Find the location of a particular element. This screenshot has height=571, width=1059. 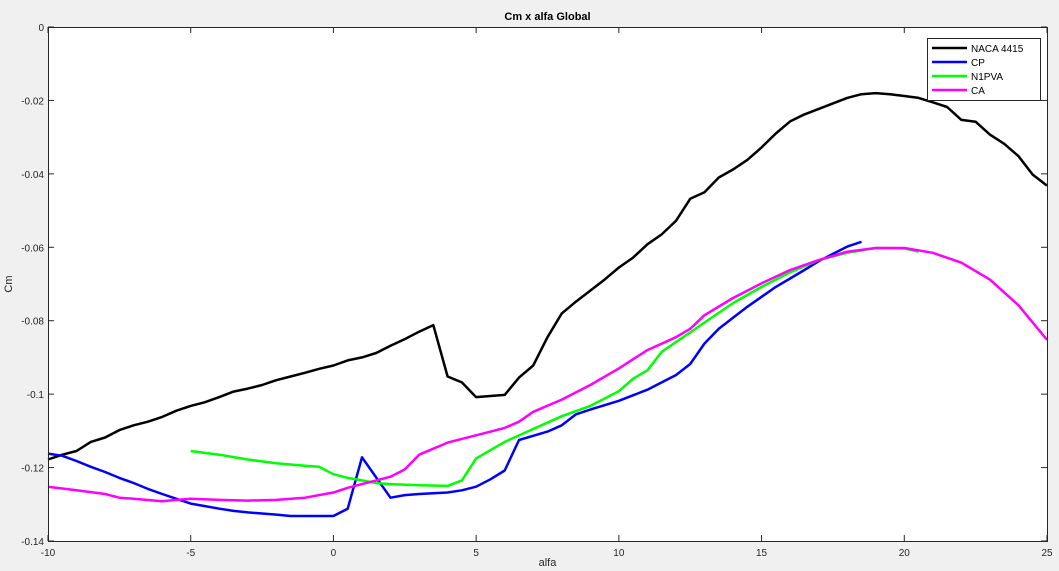

y-tick-label: -0.1 is located at coordinates (36, 395).